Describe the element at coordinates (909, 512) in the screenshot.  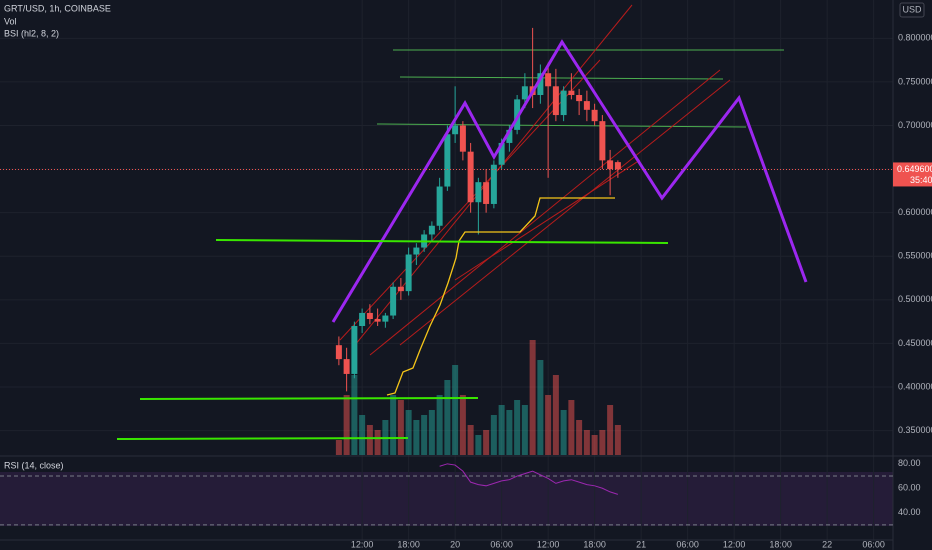
I see `rsi-tick-label: 40.00` at that location.